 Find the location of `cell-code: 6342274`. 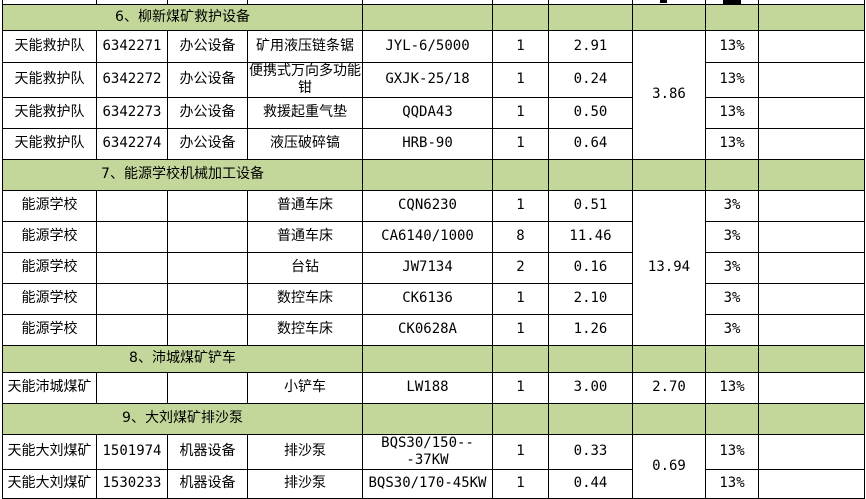

cell-code: 6342274 is located at coordinates (132, 143).